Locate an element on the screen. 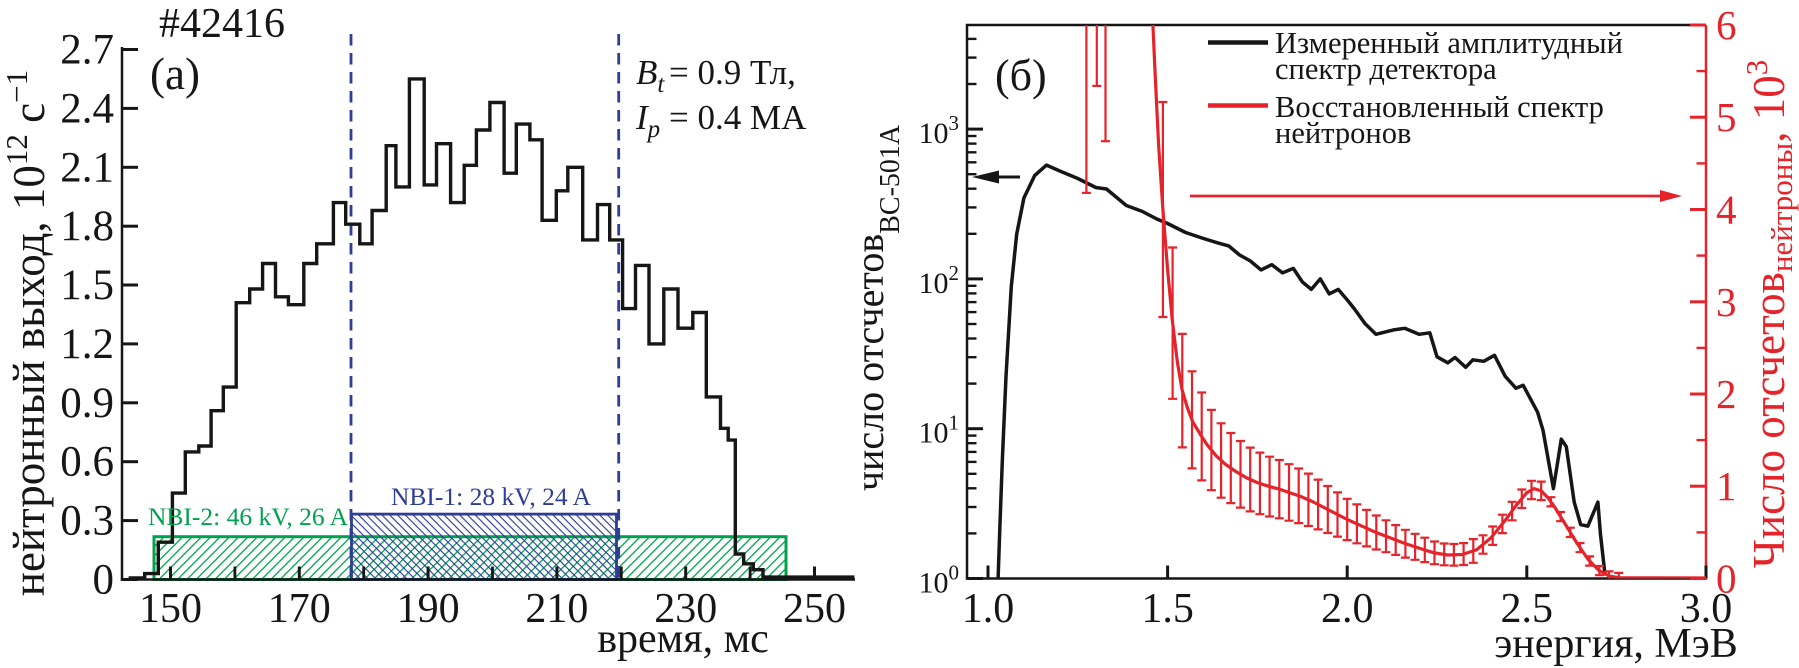 This screenshot has width=1799, height=668. svg-text: #42416 is located at coordinates (222, 24).